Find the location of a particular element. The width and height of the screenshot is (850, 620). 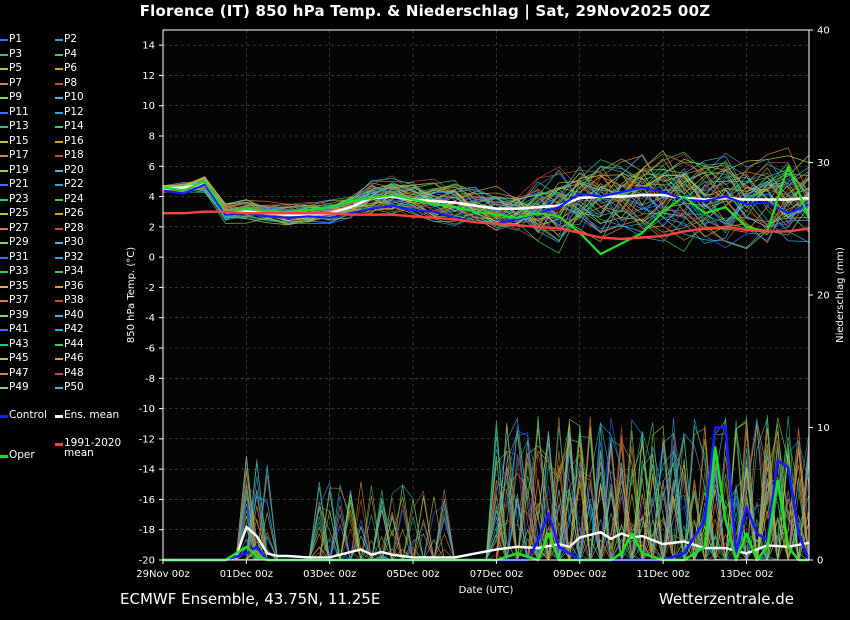

y-tick-label-right: 10 is located at coordinates (823, 428).